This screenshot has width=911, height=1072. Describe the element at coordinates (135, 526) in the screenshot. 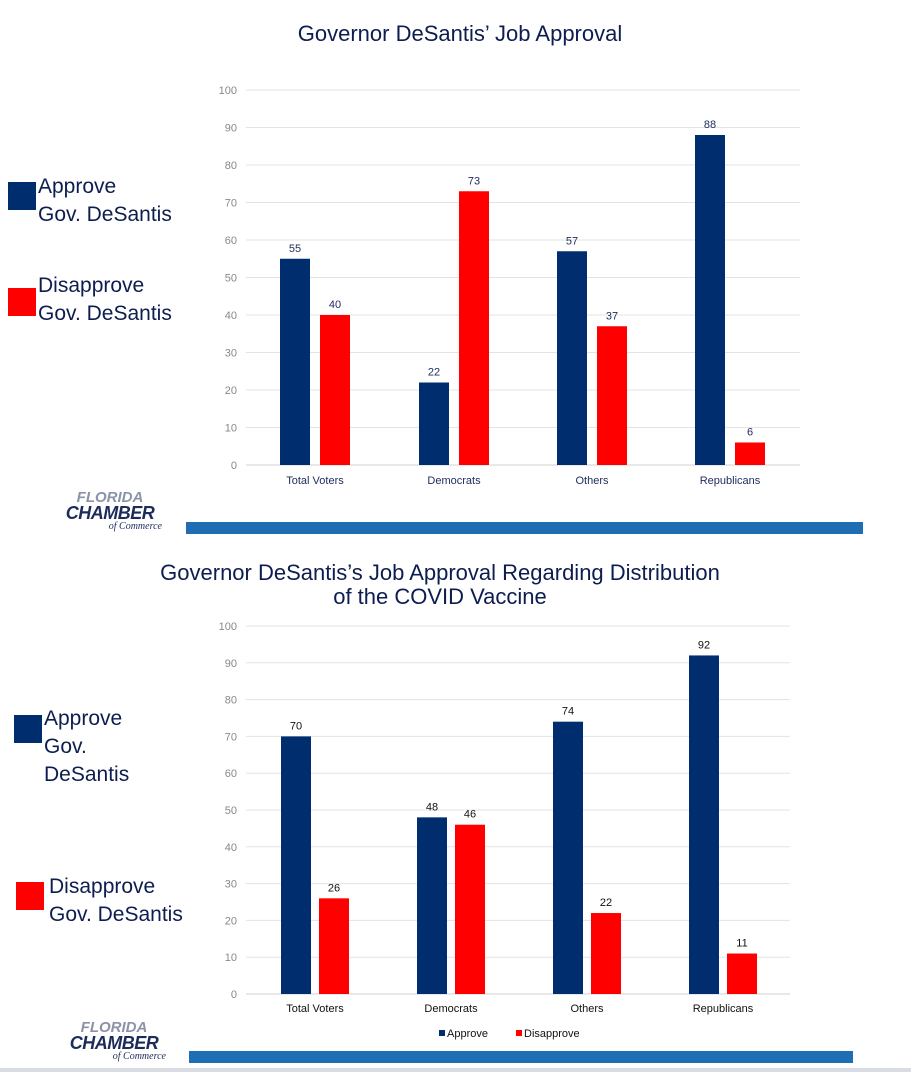

I see `logo-line3: of Commerce` at that location.